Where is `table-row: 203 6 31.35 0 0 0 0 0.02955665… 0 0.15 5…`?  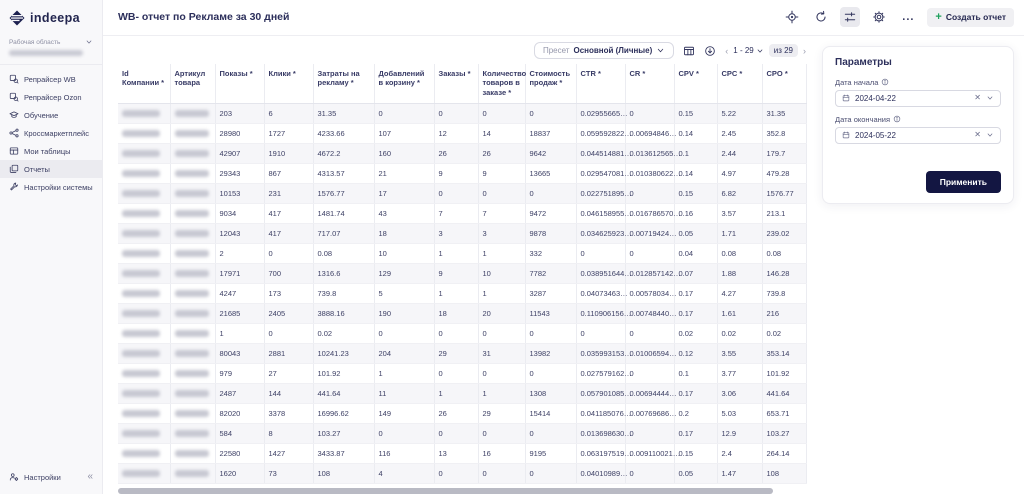
table-row: 203 6 31.35 0 0 0 0 0.02955665… 0 0.15 5… is located at coordinates (462, 113).